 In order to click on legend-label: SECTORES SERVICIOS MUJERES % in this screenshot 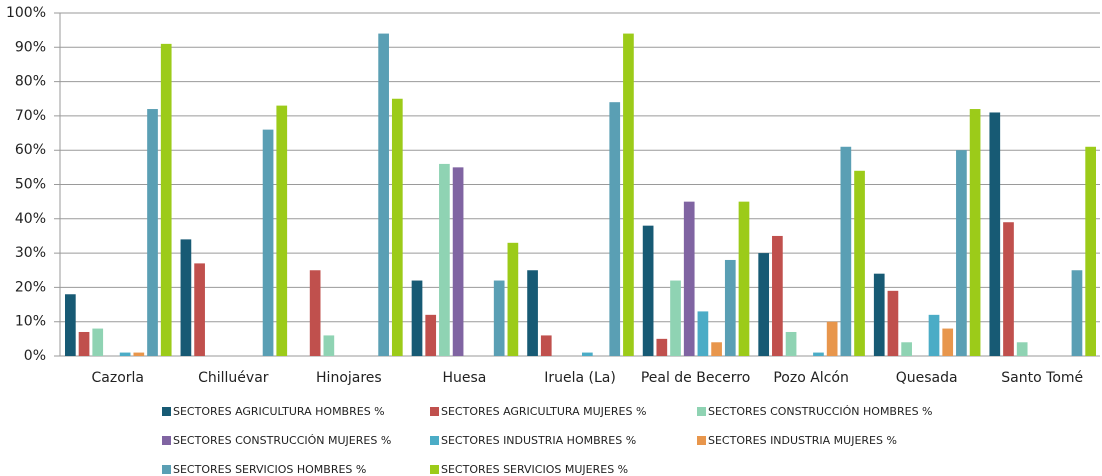, I will do `click(534, 469)`.